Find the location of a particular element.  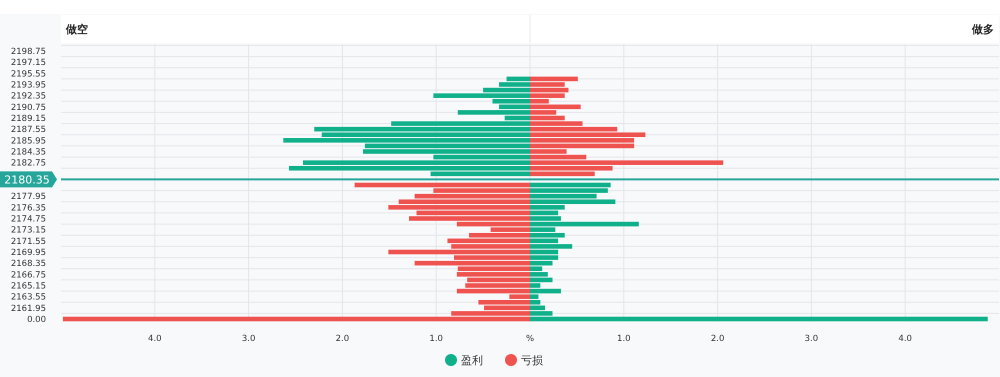

y-tick-label: 2168.35 is located at coordinates (28, 264).